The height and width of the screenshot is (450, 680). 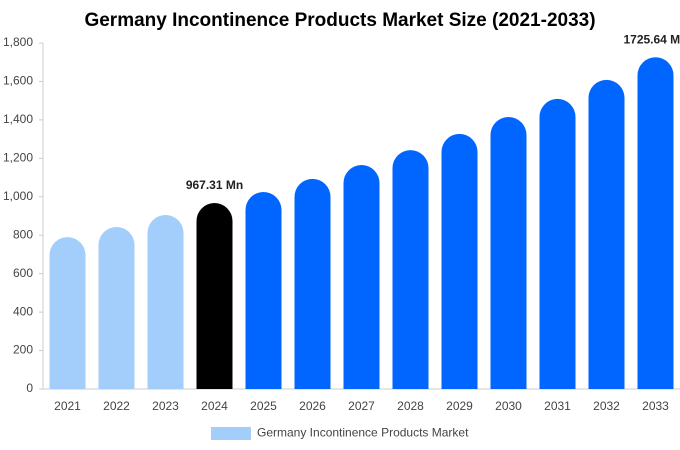 I want to click on x-tick-label: 2028, so click(x=410, y=406).